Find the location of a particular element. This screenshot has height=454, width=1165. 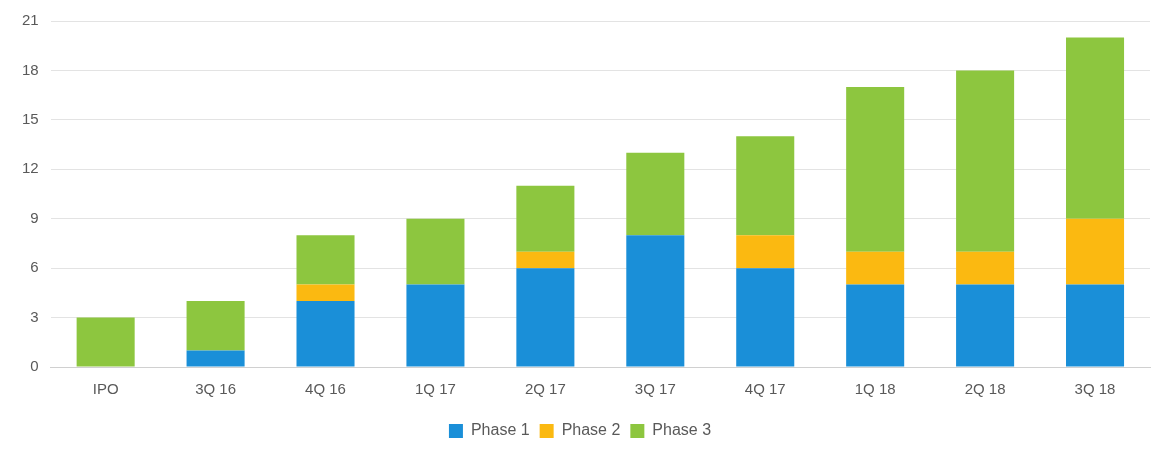

y-tick-label: 18 is located at coordinates (30, 69).